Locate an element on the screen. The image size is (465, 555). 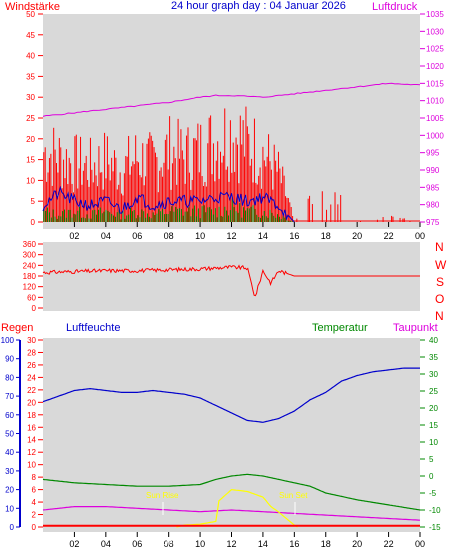
pressure-line is located at coordinates (231, 99).